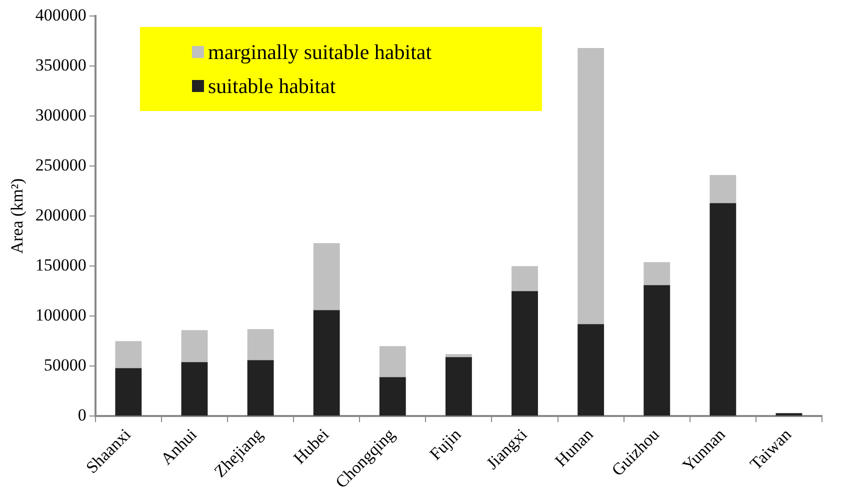  I want to click on y-tick-label: 400000, so click(60, 14).